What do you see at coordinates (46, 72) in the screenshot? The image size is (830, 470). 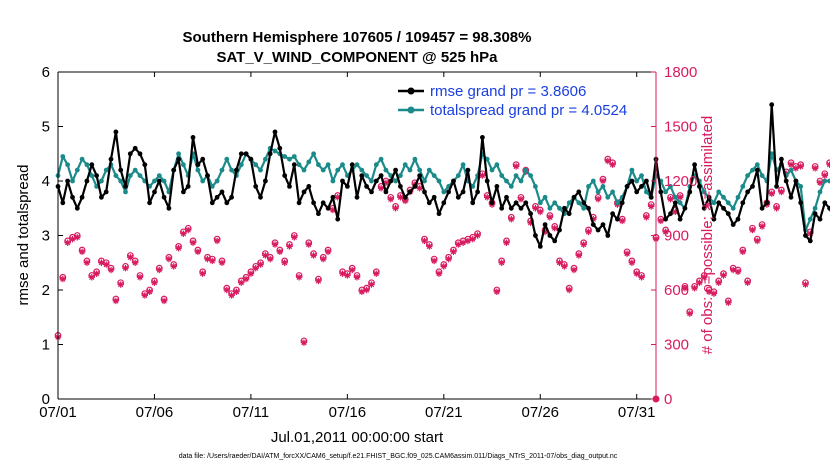 I see `y-left-tick-label: 6` at bounding box center [46, 72].